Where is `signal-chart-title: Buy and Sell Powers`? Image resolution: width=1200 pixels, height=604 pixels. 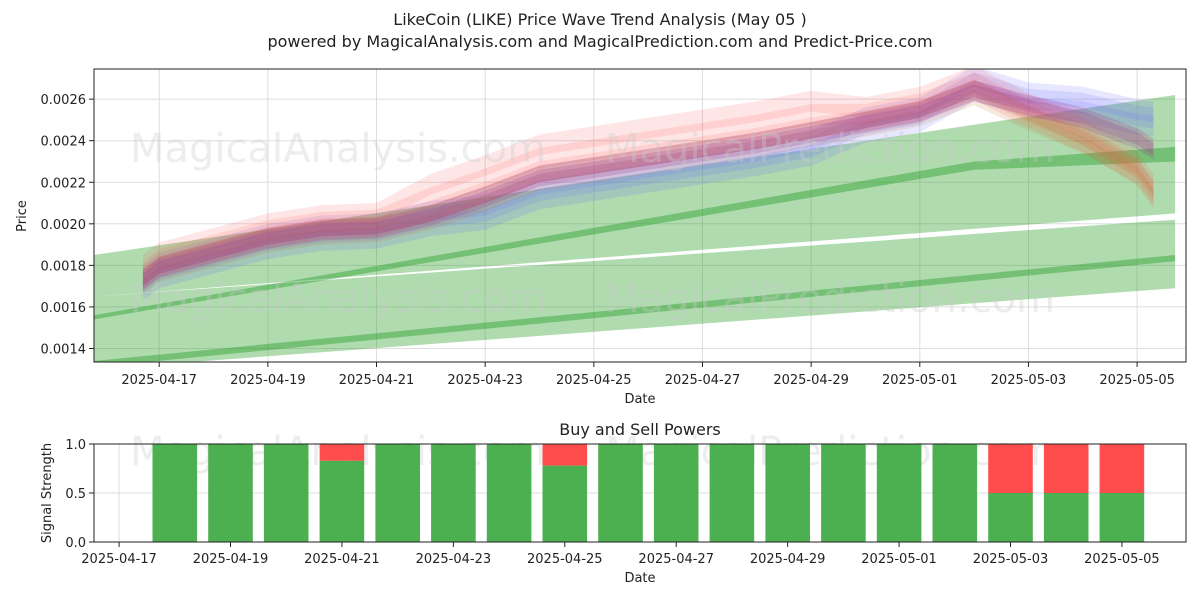 signal-chart-title: Buy and Sell Powers is located at coordinates (640, 429).